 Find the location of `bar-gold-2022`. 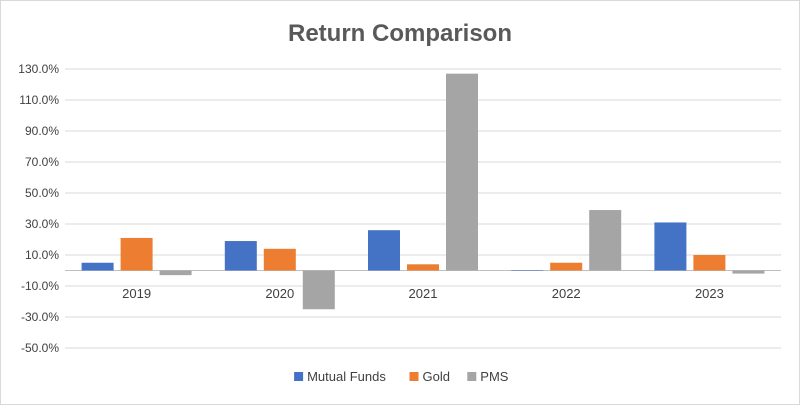

bar-gold-2022 is located at coordinates (566, 266).